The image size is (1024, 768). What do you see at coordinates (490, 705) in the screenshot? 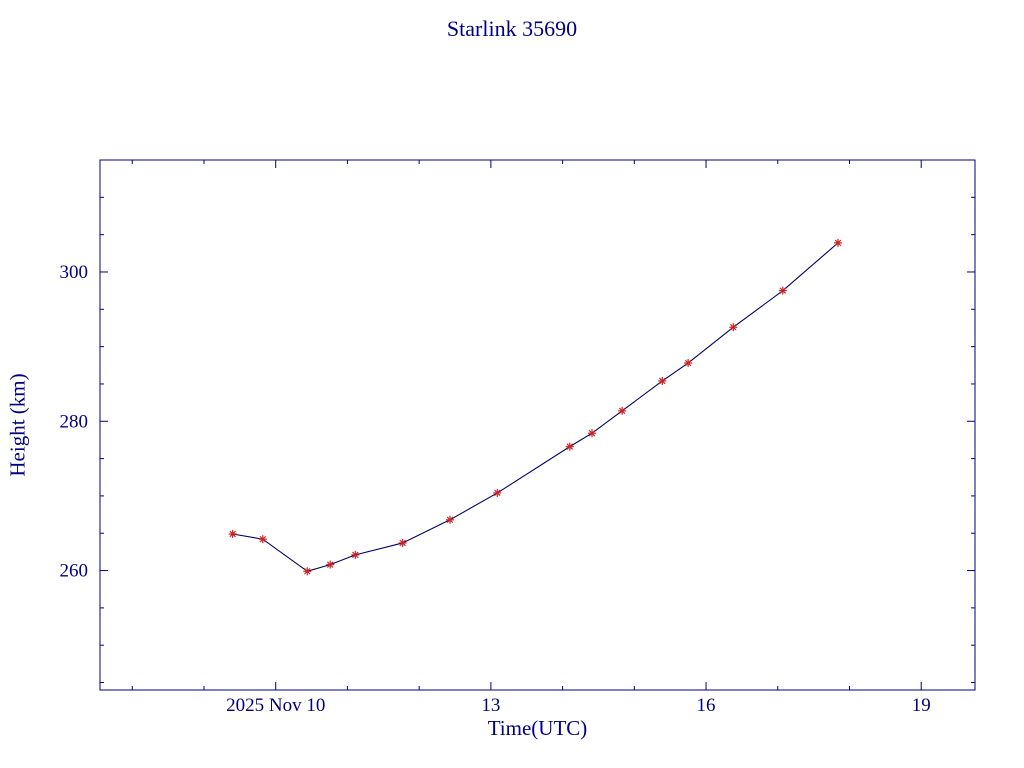
I see `x-tick-label: 13` at bounding box center [490, 705].